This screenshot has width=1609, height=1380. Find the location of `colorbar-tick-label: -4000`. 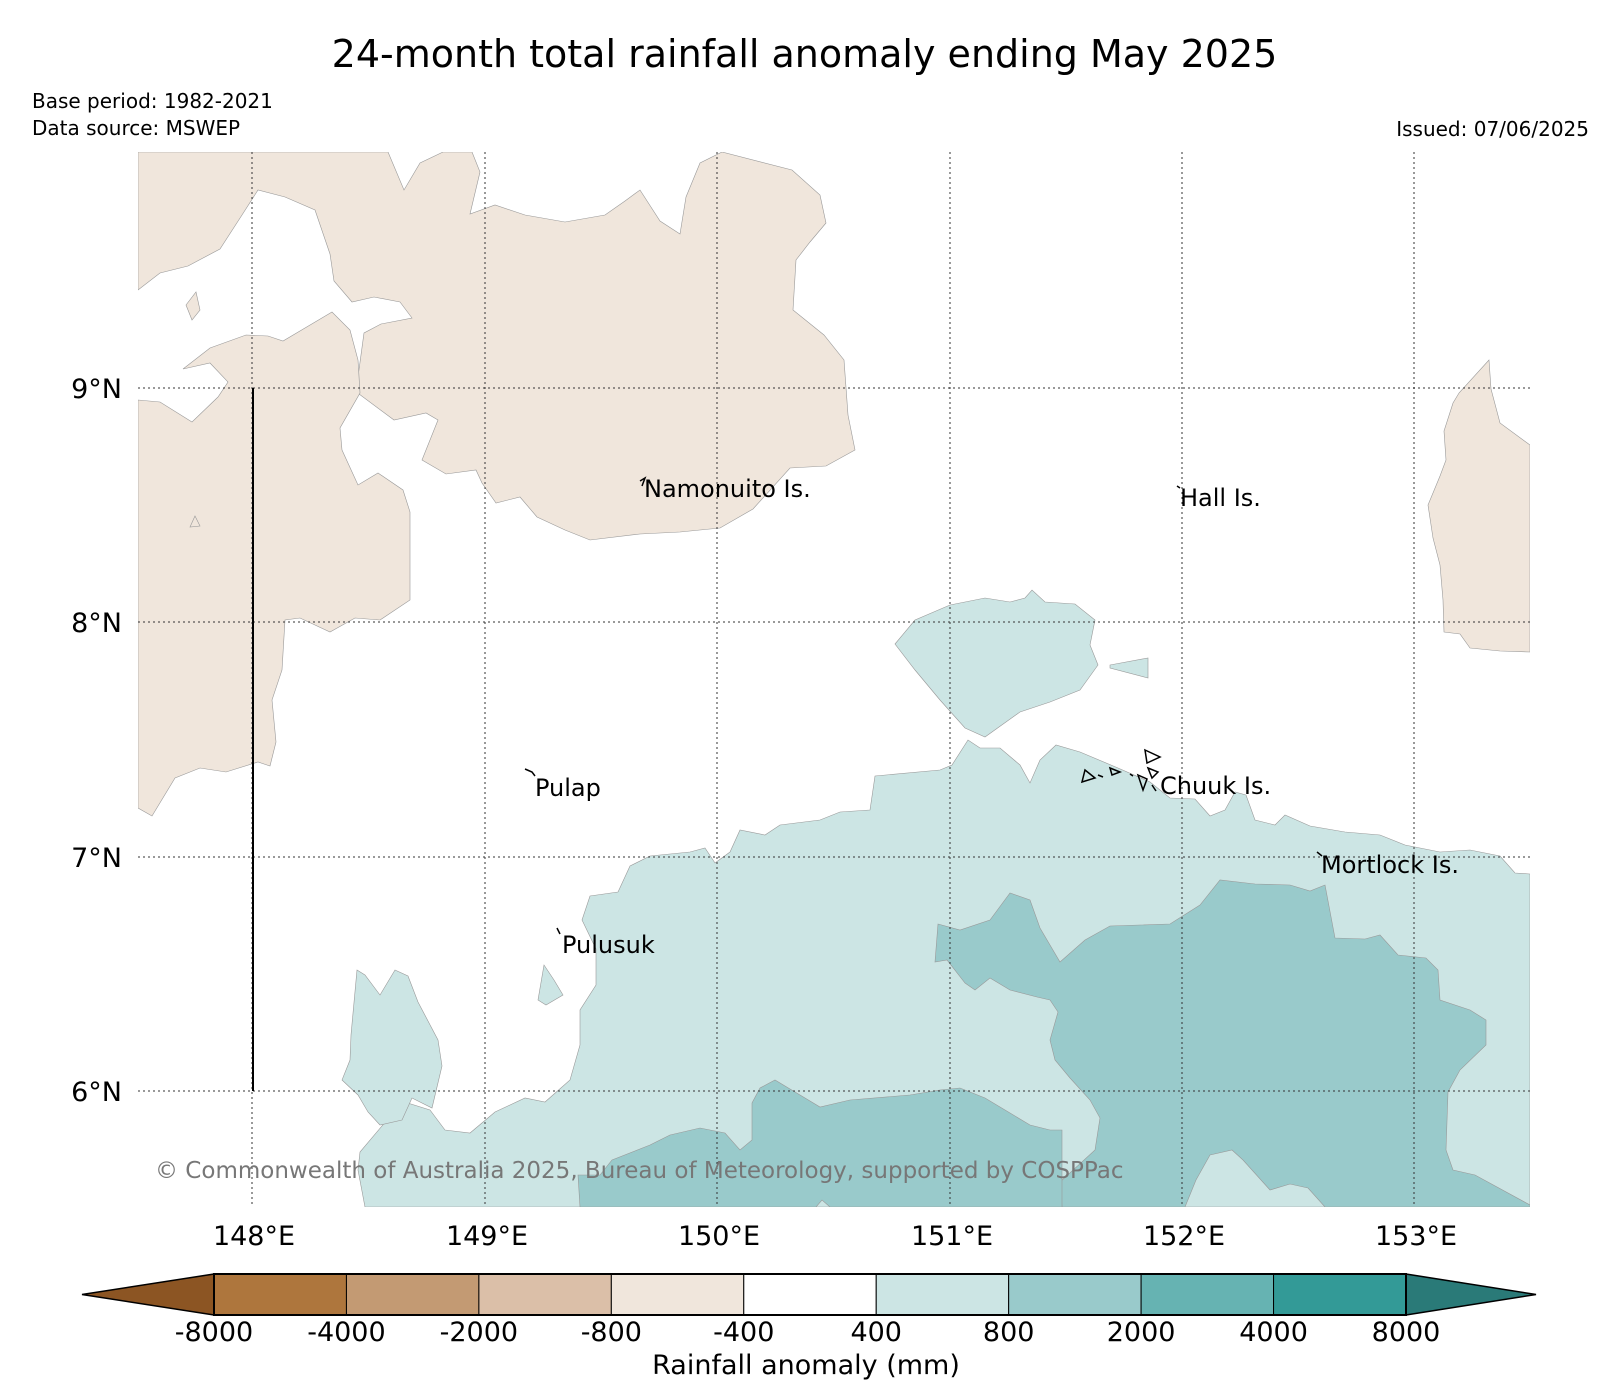

colorbar-tick-label: -4000 is located at coordinates (346, 1332).